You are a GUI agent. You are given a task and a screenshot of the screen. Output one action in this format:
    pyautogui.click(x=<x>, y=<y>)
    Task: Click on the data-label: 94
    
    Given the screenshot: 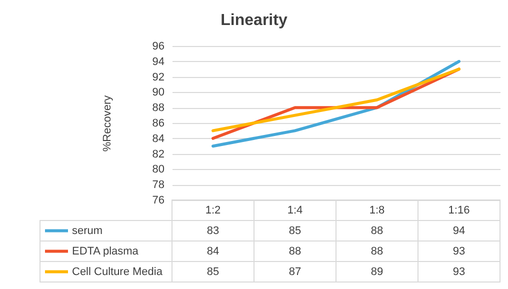 What is the action you would take?
    pyautogui.click(x=459, y=230)
    